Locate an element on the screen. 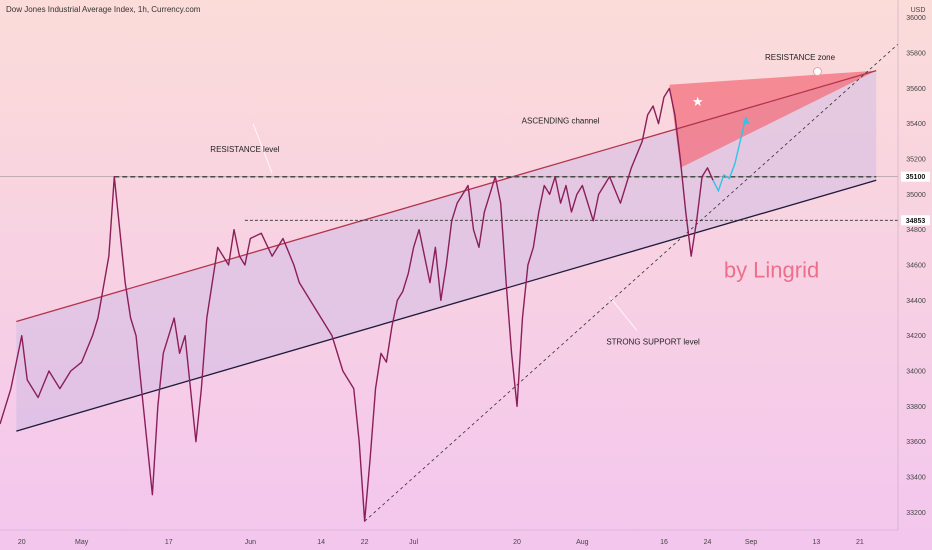 Image resolution: width=932 pixels, height=550 pixels. x-tick-label: 21 is located at coordinates (860, 542).